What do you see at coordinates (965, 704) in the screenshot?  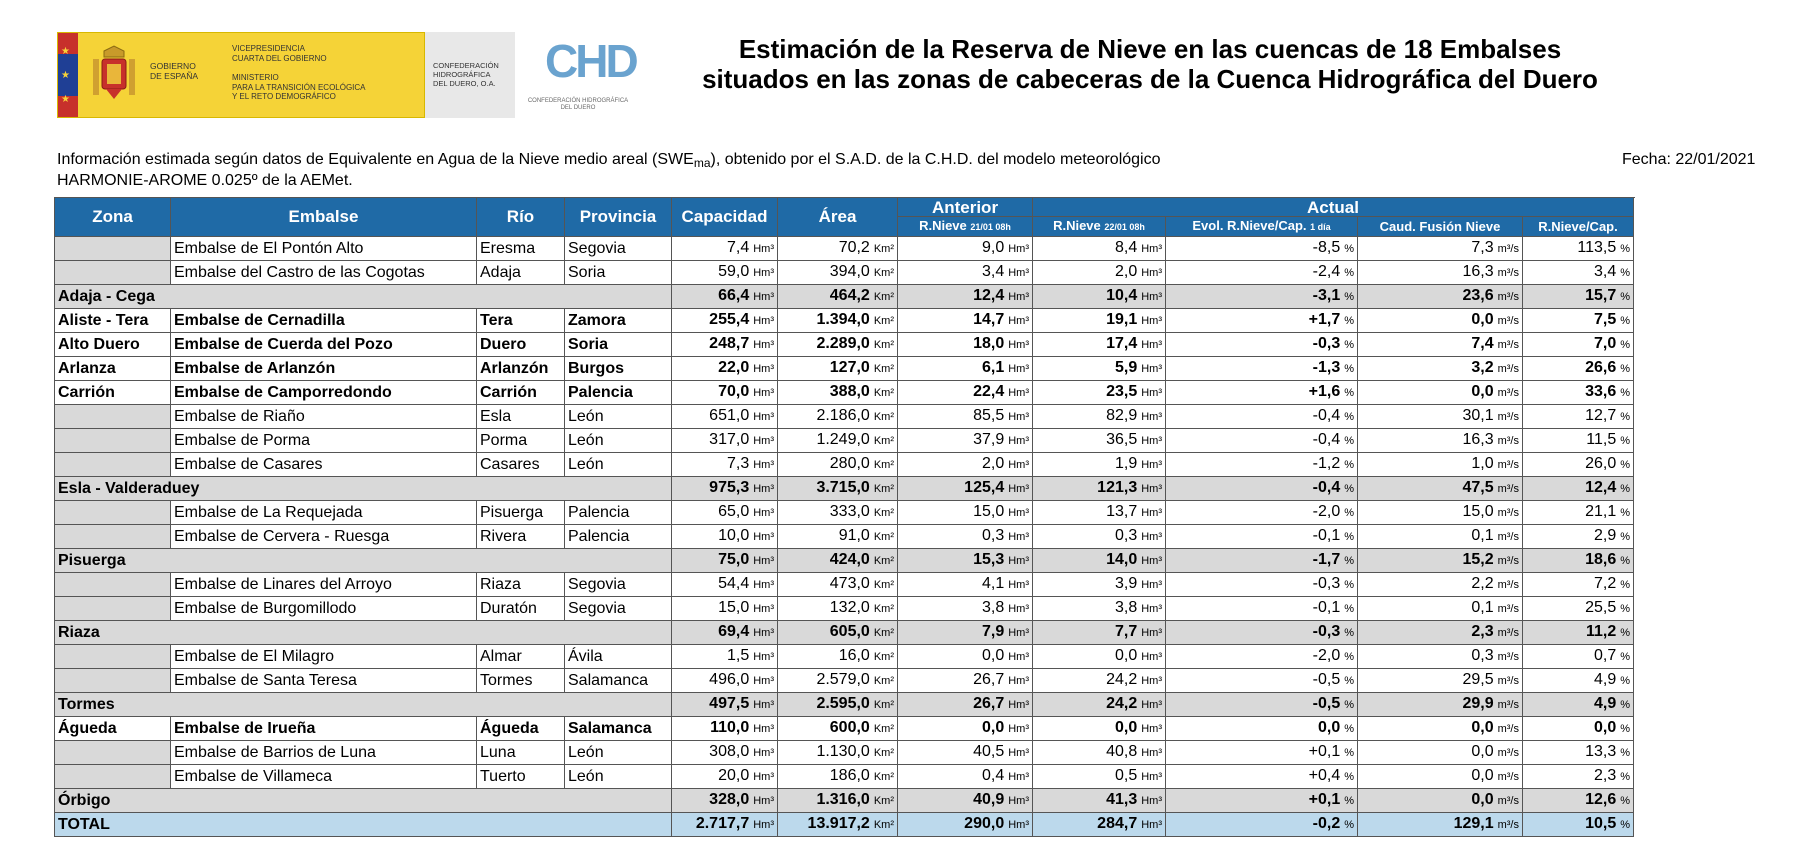 I see `cell-rnieve-anterior: 26,7 Hm³` at bounding box center [965, 704].